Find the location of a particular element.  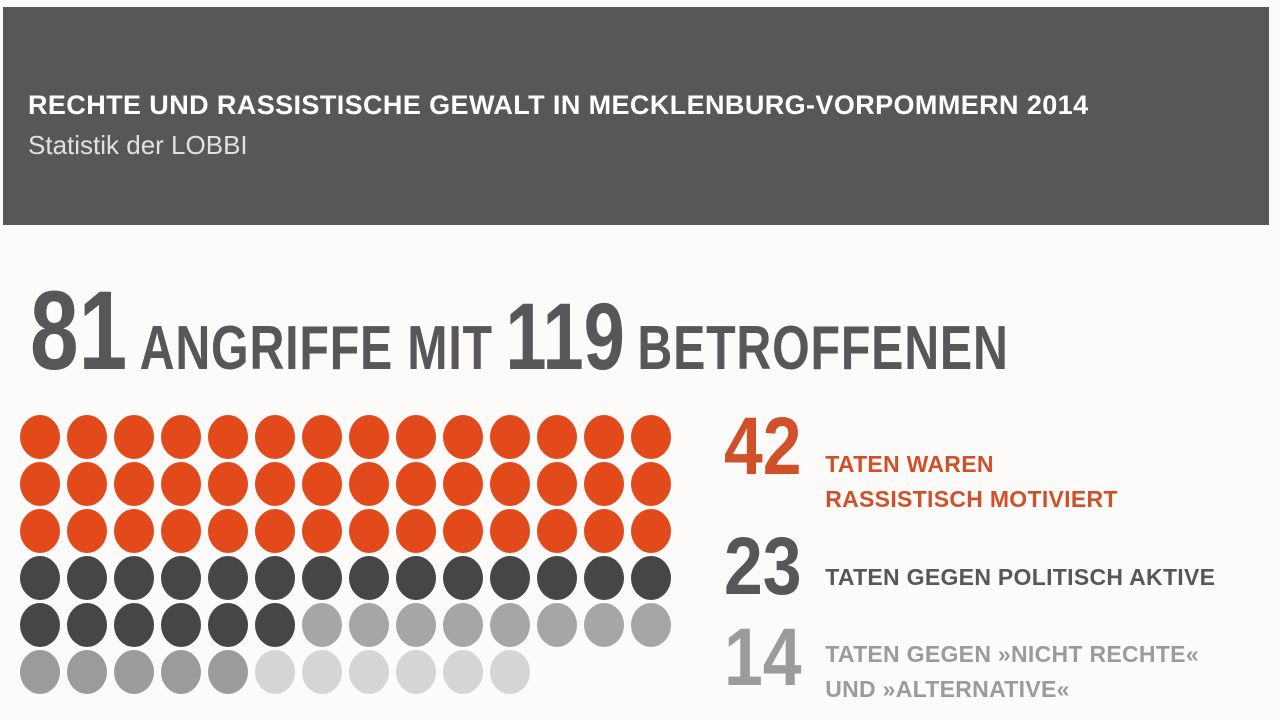

stat-label: TATEN GEGEN POLITISCH AKTIVE is located at coordinates (1020, 584).